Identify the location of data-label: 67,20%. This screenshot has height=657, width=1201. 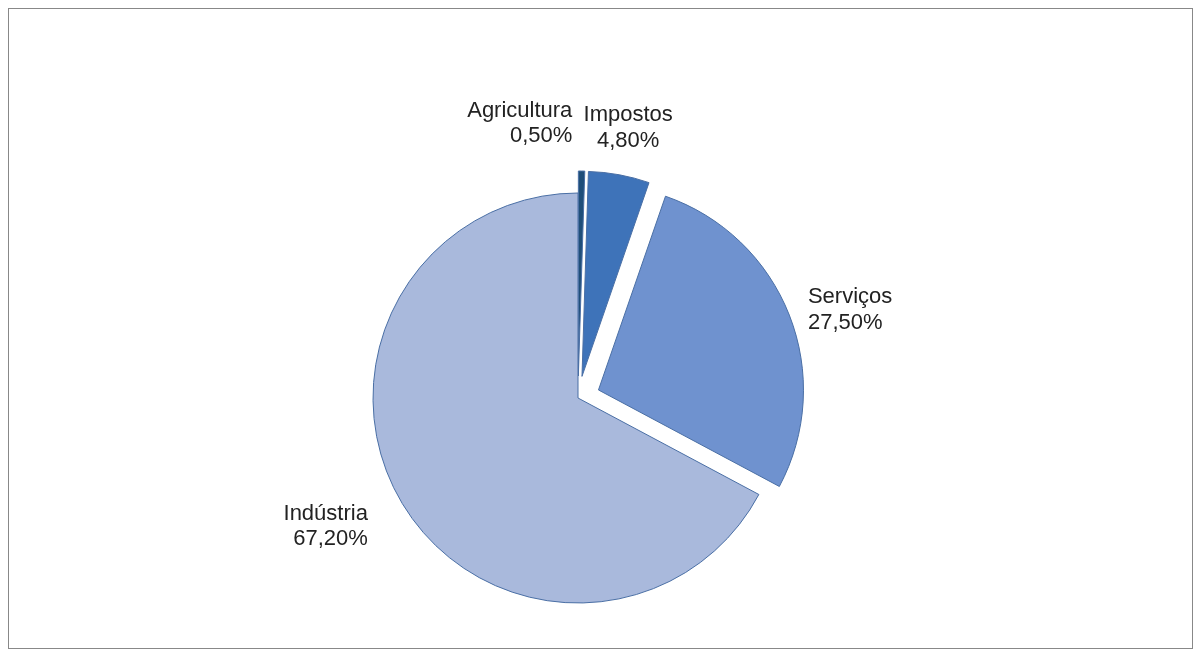
(330, 537).